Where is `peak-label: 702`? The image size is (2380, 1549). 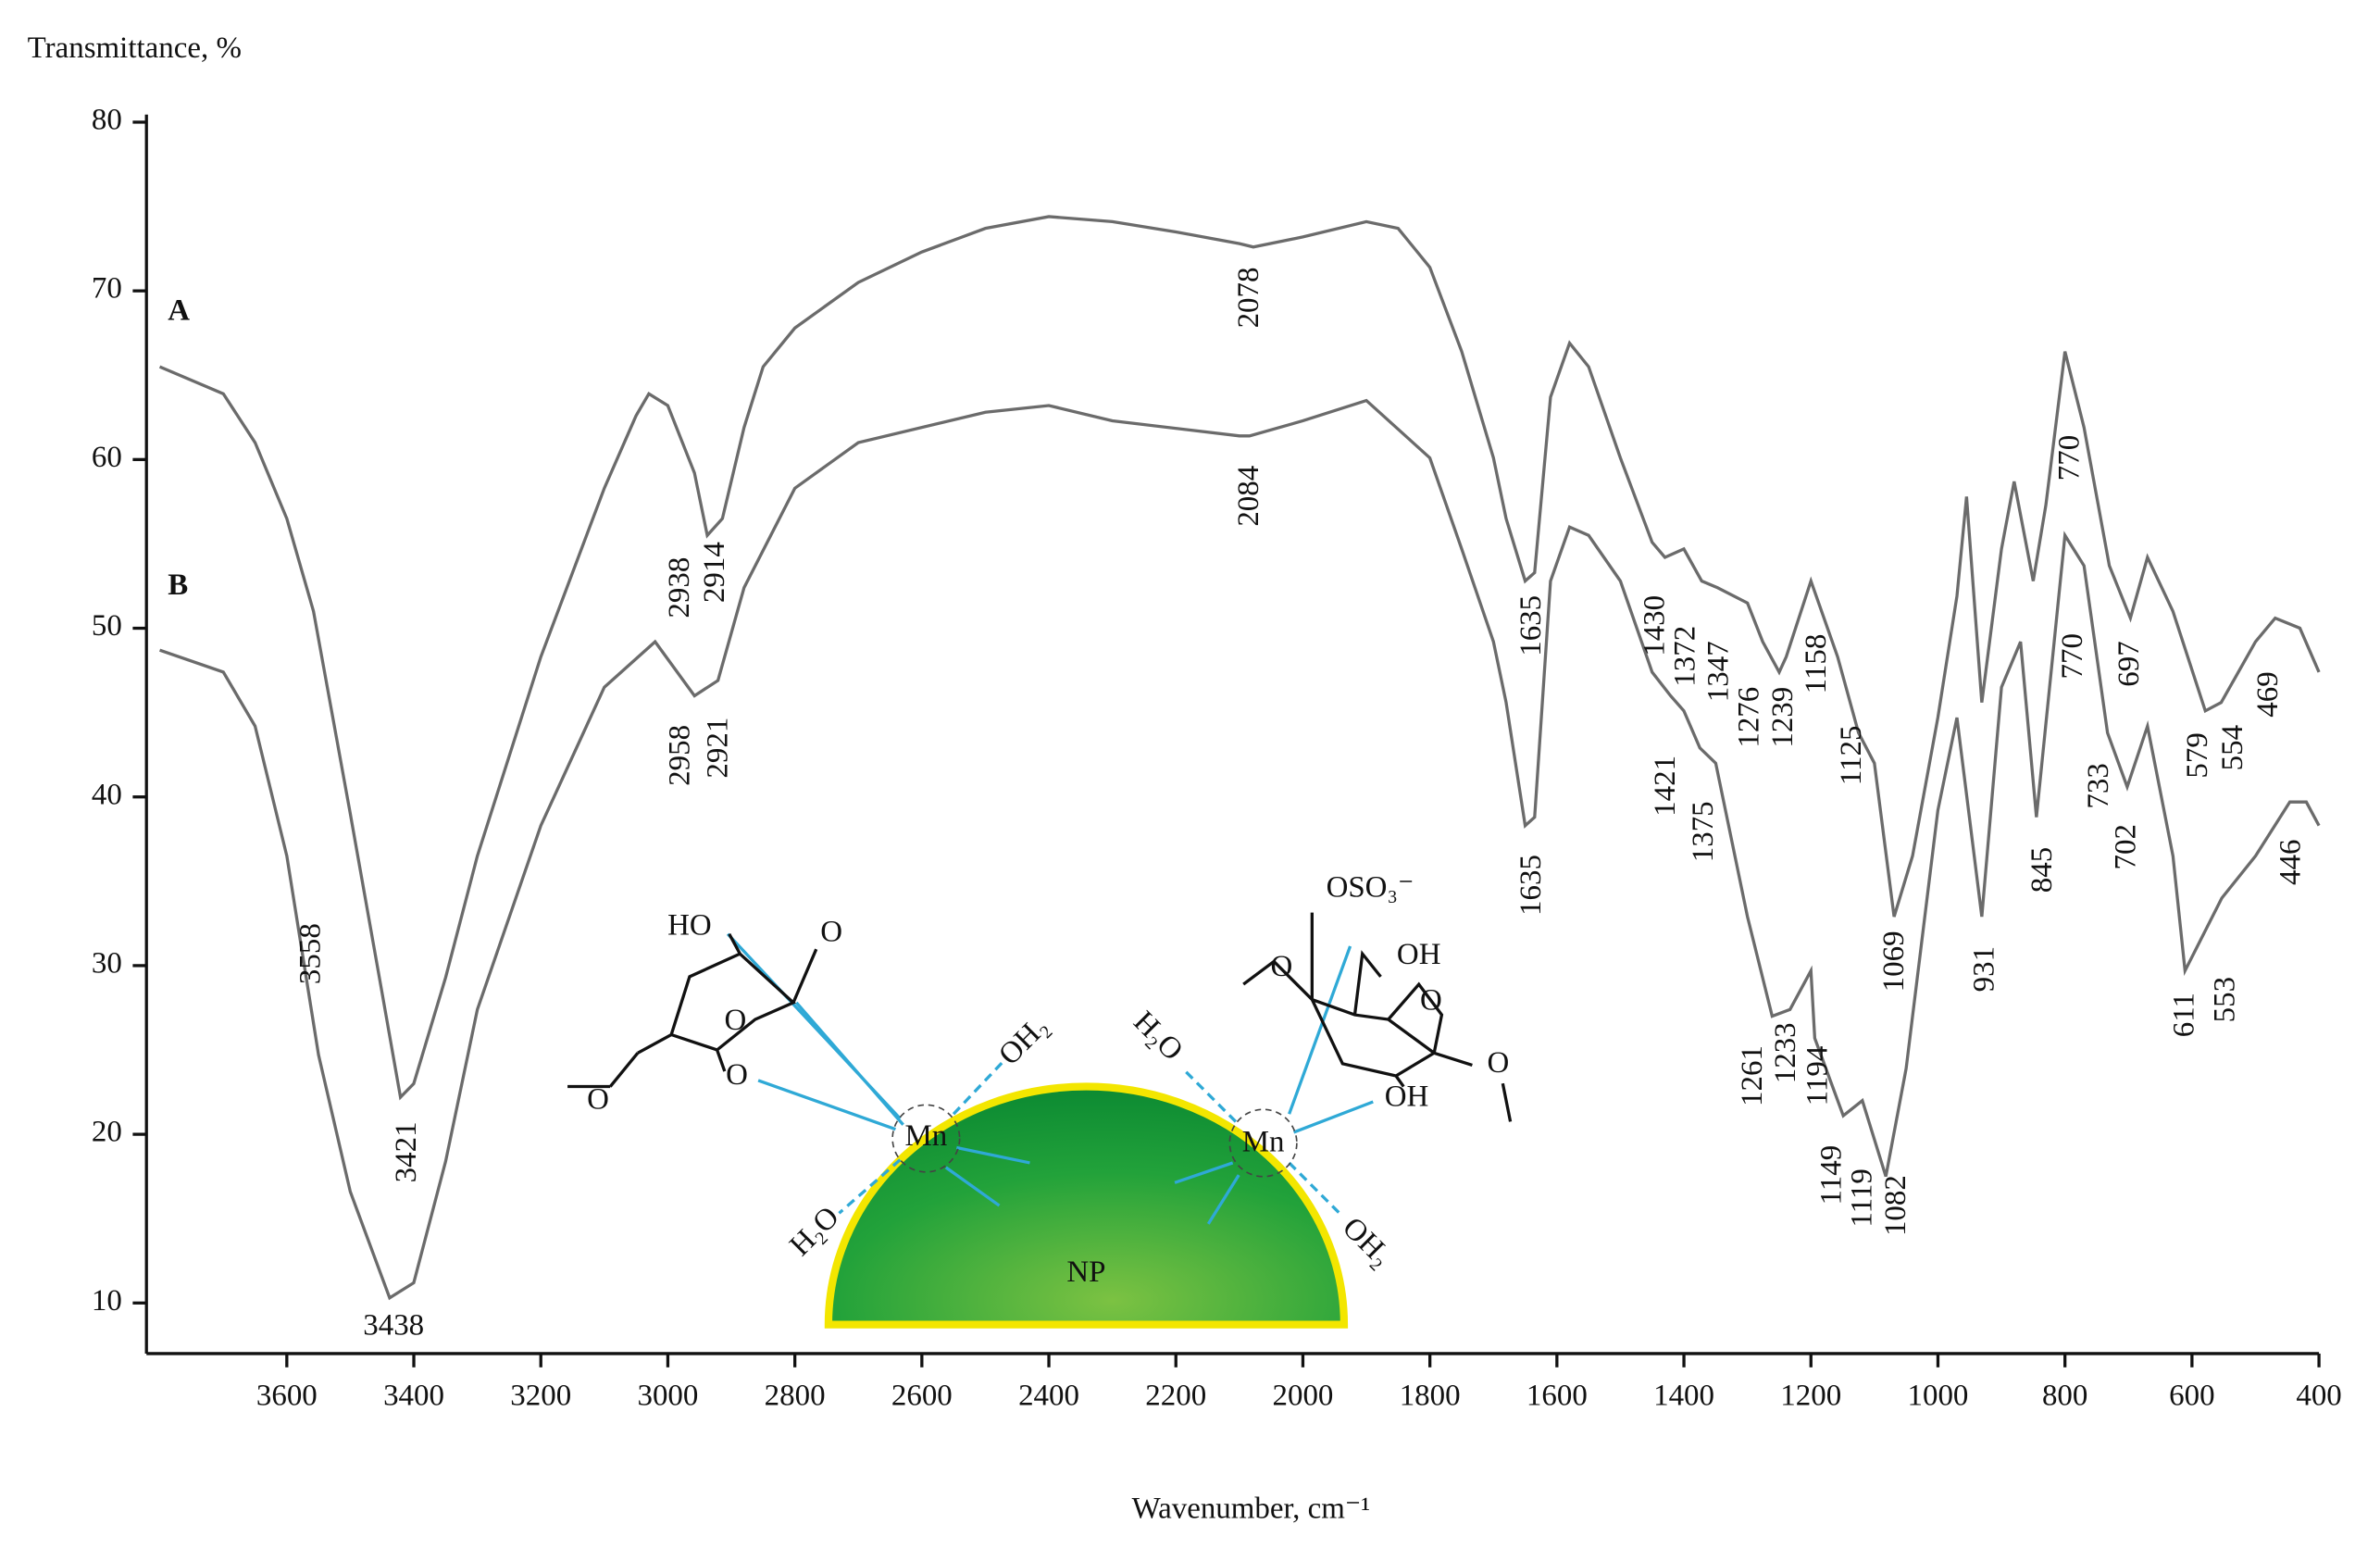 peak-label: 702 is located at coordinates (2126, 847).